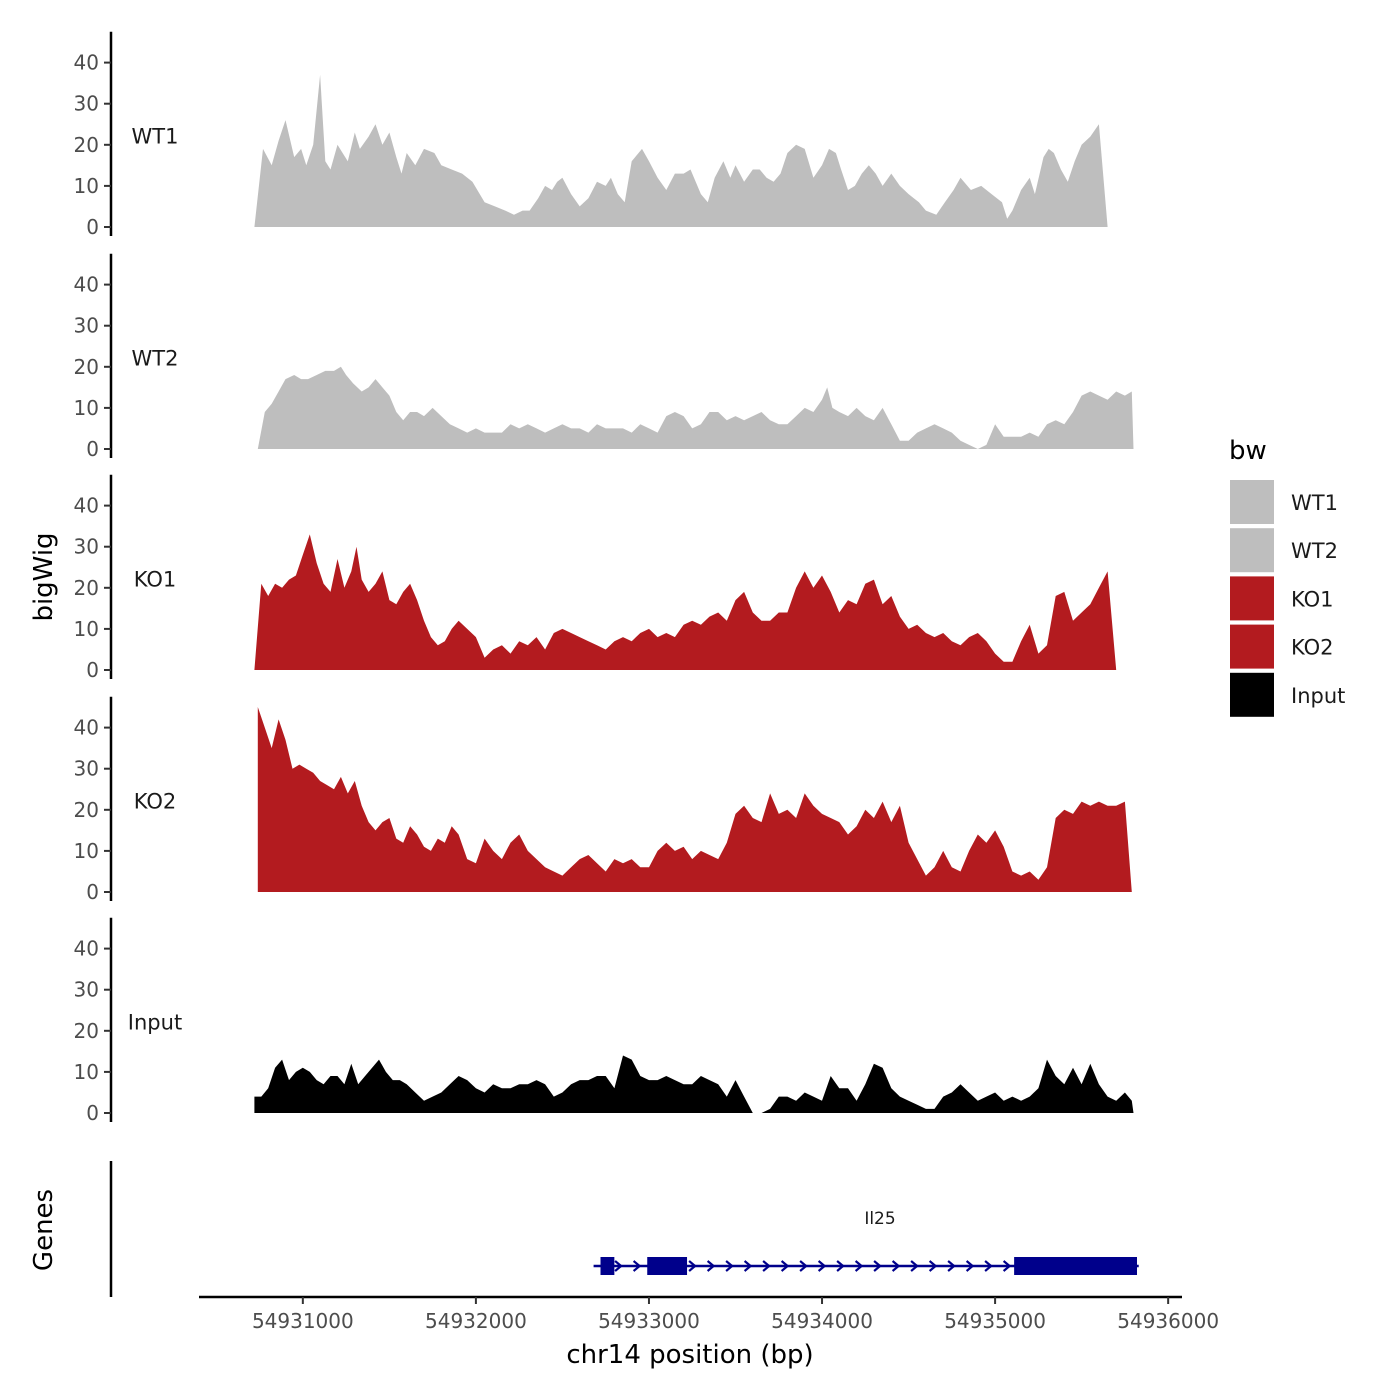 The height and width of the screenshot is (1400, 1400). I want to click on genes-panel-title: Genes, so click(44, 1230).